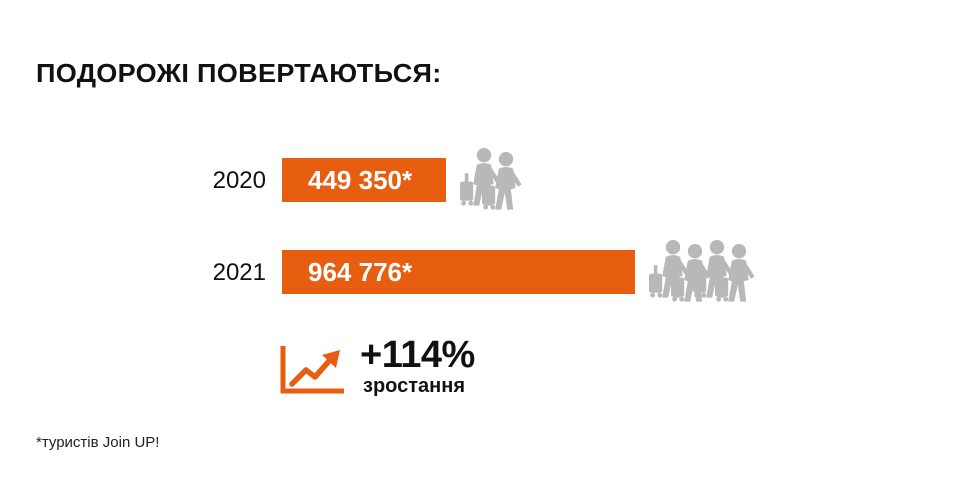  What do you see at coordinates (98, 442) in the screenshot?
I see `footnote: *туристів Join UP!` at bounding box center [98, 442].